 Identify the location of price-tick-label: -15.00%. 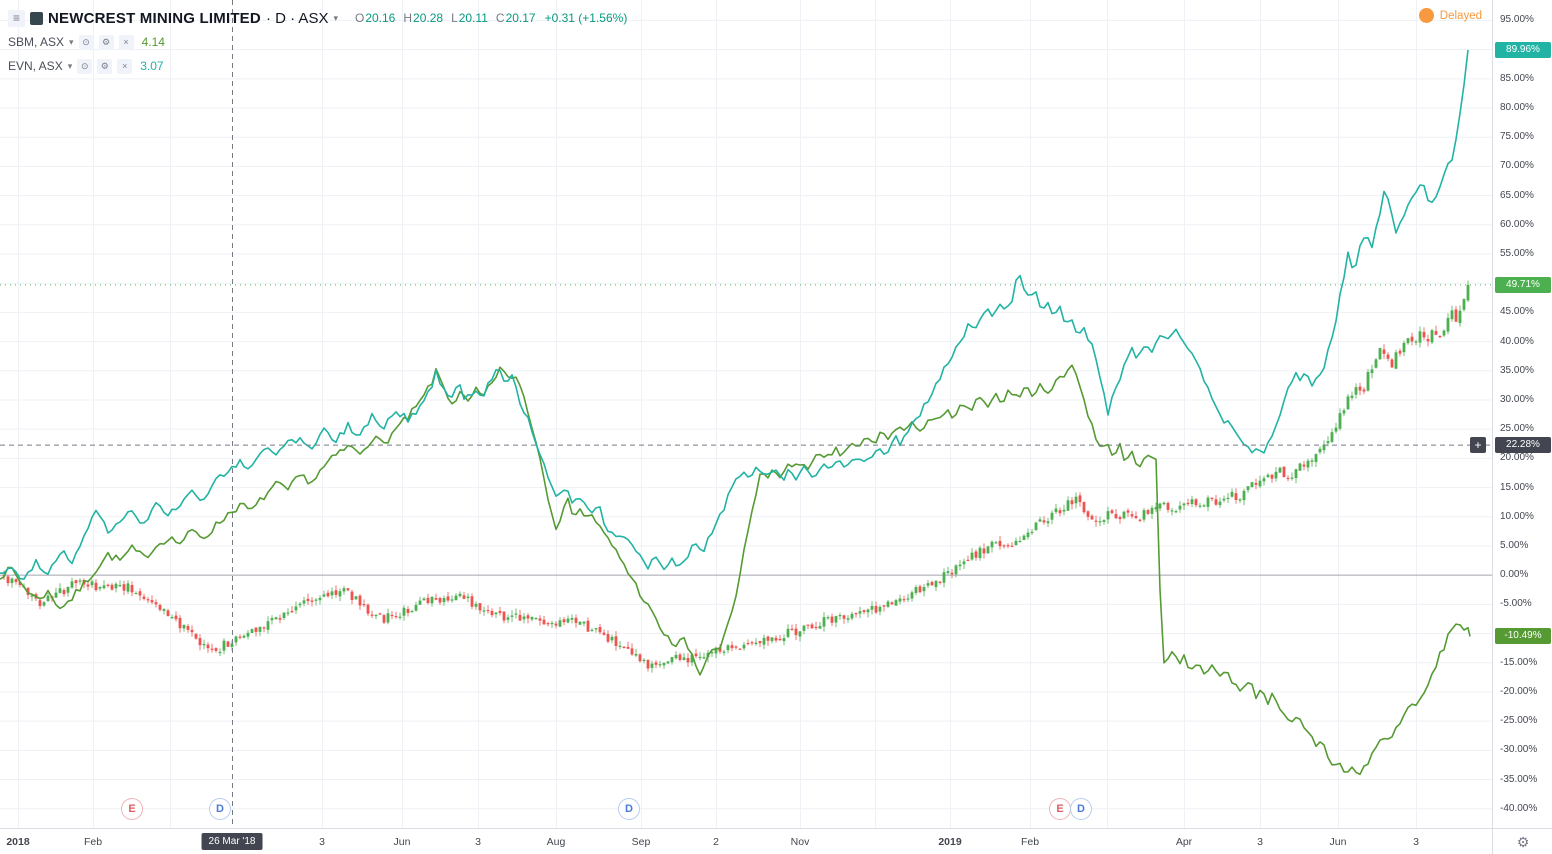
(1519, 662).